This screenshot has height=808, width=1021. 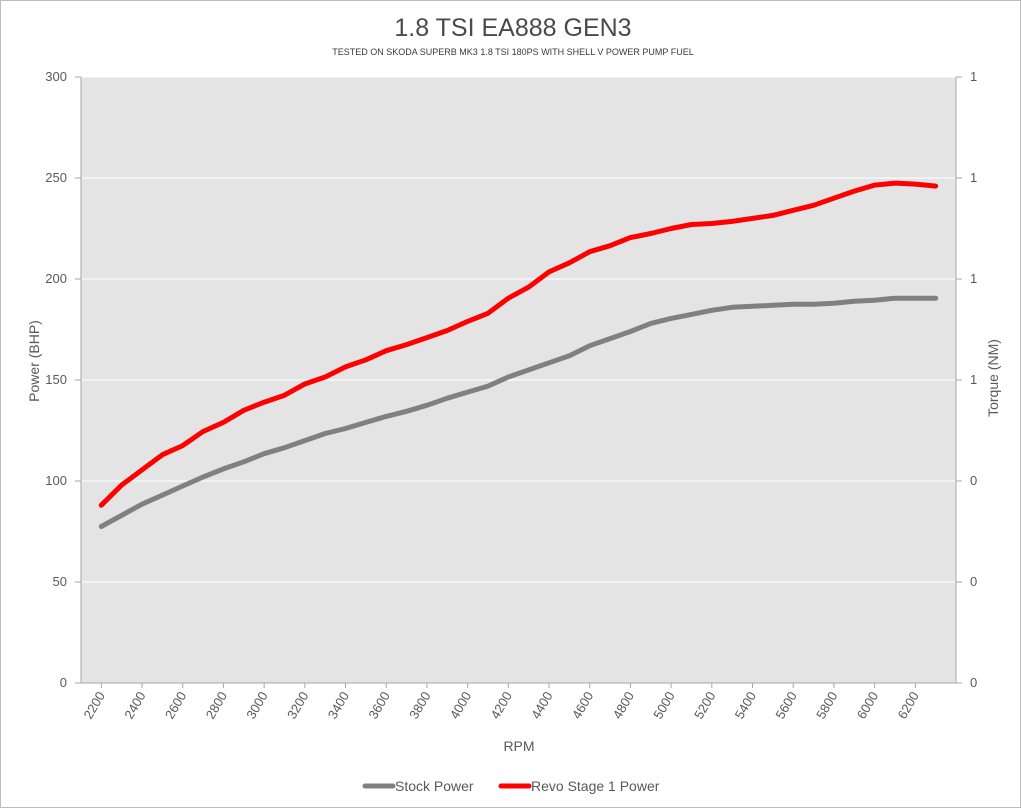 I want to click on legend-label-1: Revo Stage 1 Power, so click(x=595, y=786).